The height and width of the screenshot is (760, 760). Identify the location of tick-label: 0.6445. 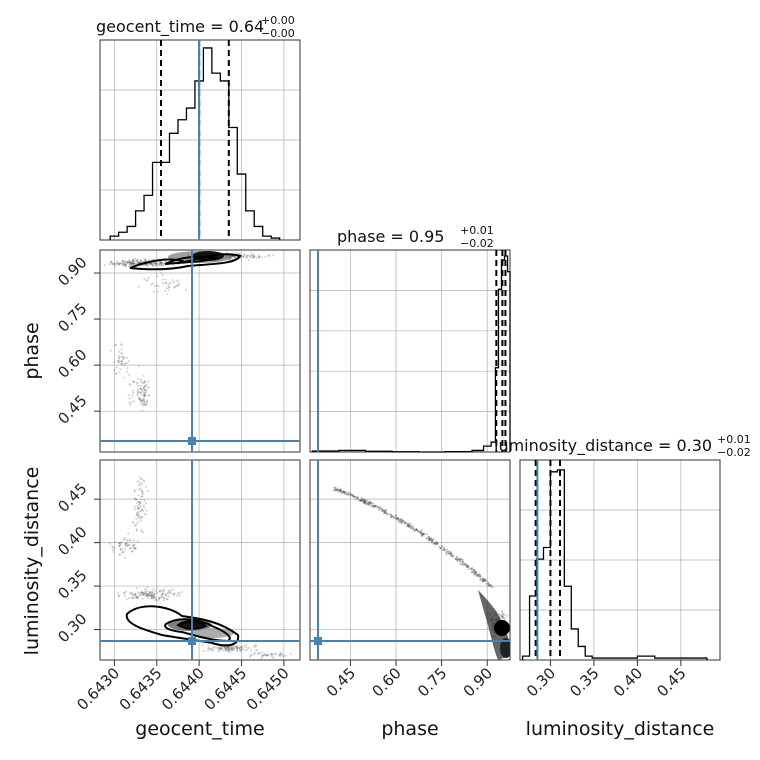
(226, 689).